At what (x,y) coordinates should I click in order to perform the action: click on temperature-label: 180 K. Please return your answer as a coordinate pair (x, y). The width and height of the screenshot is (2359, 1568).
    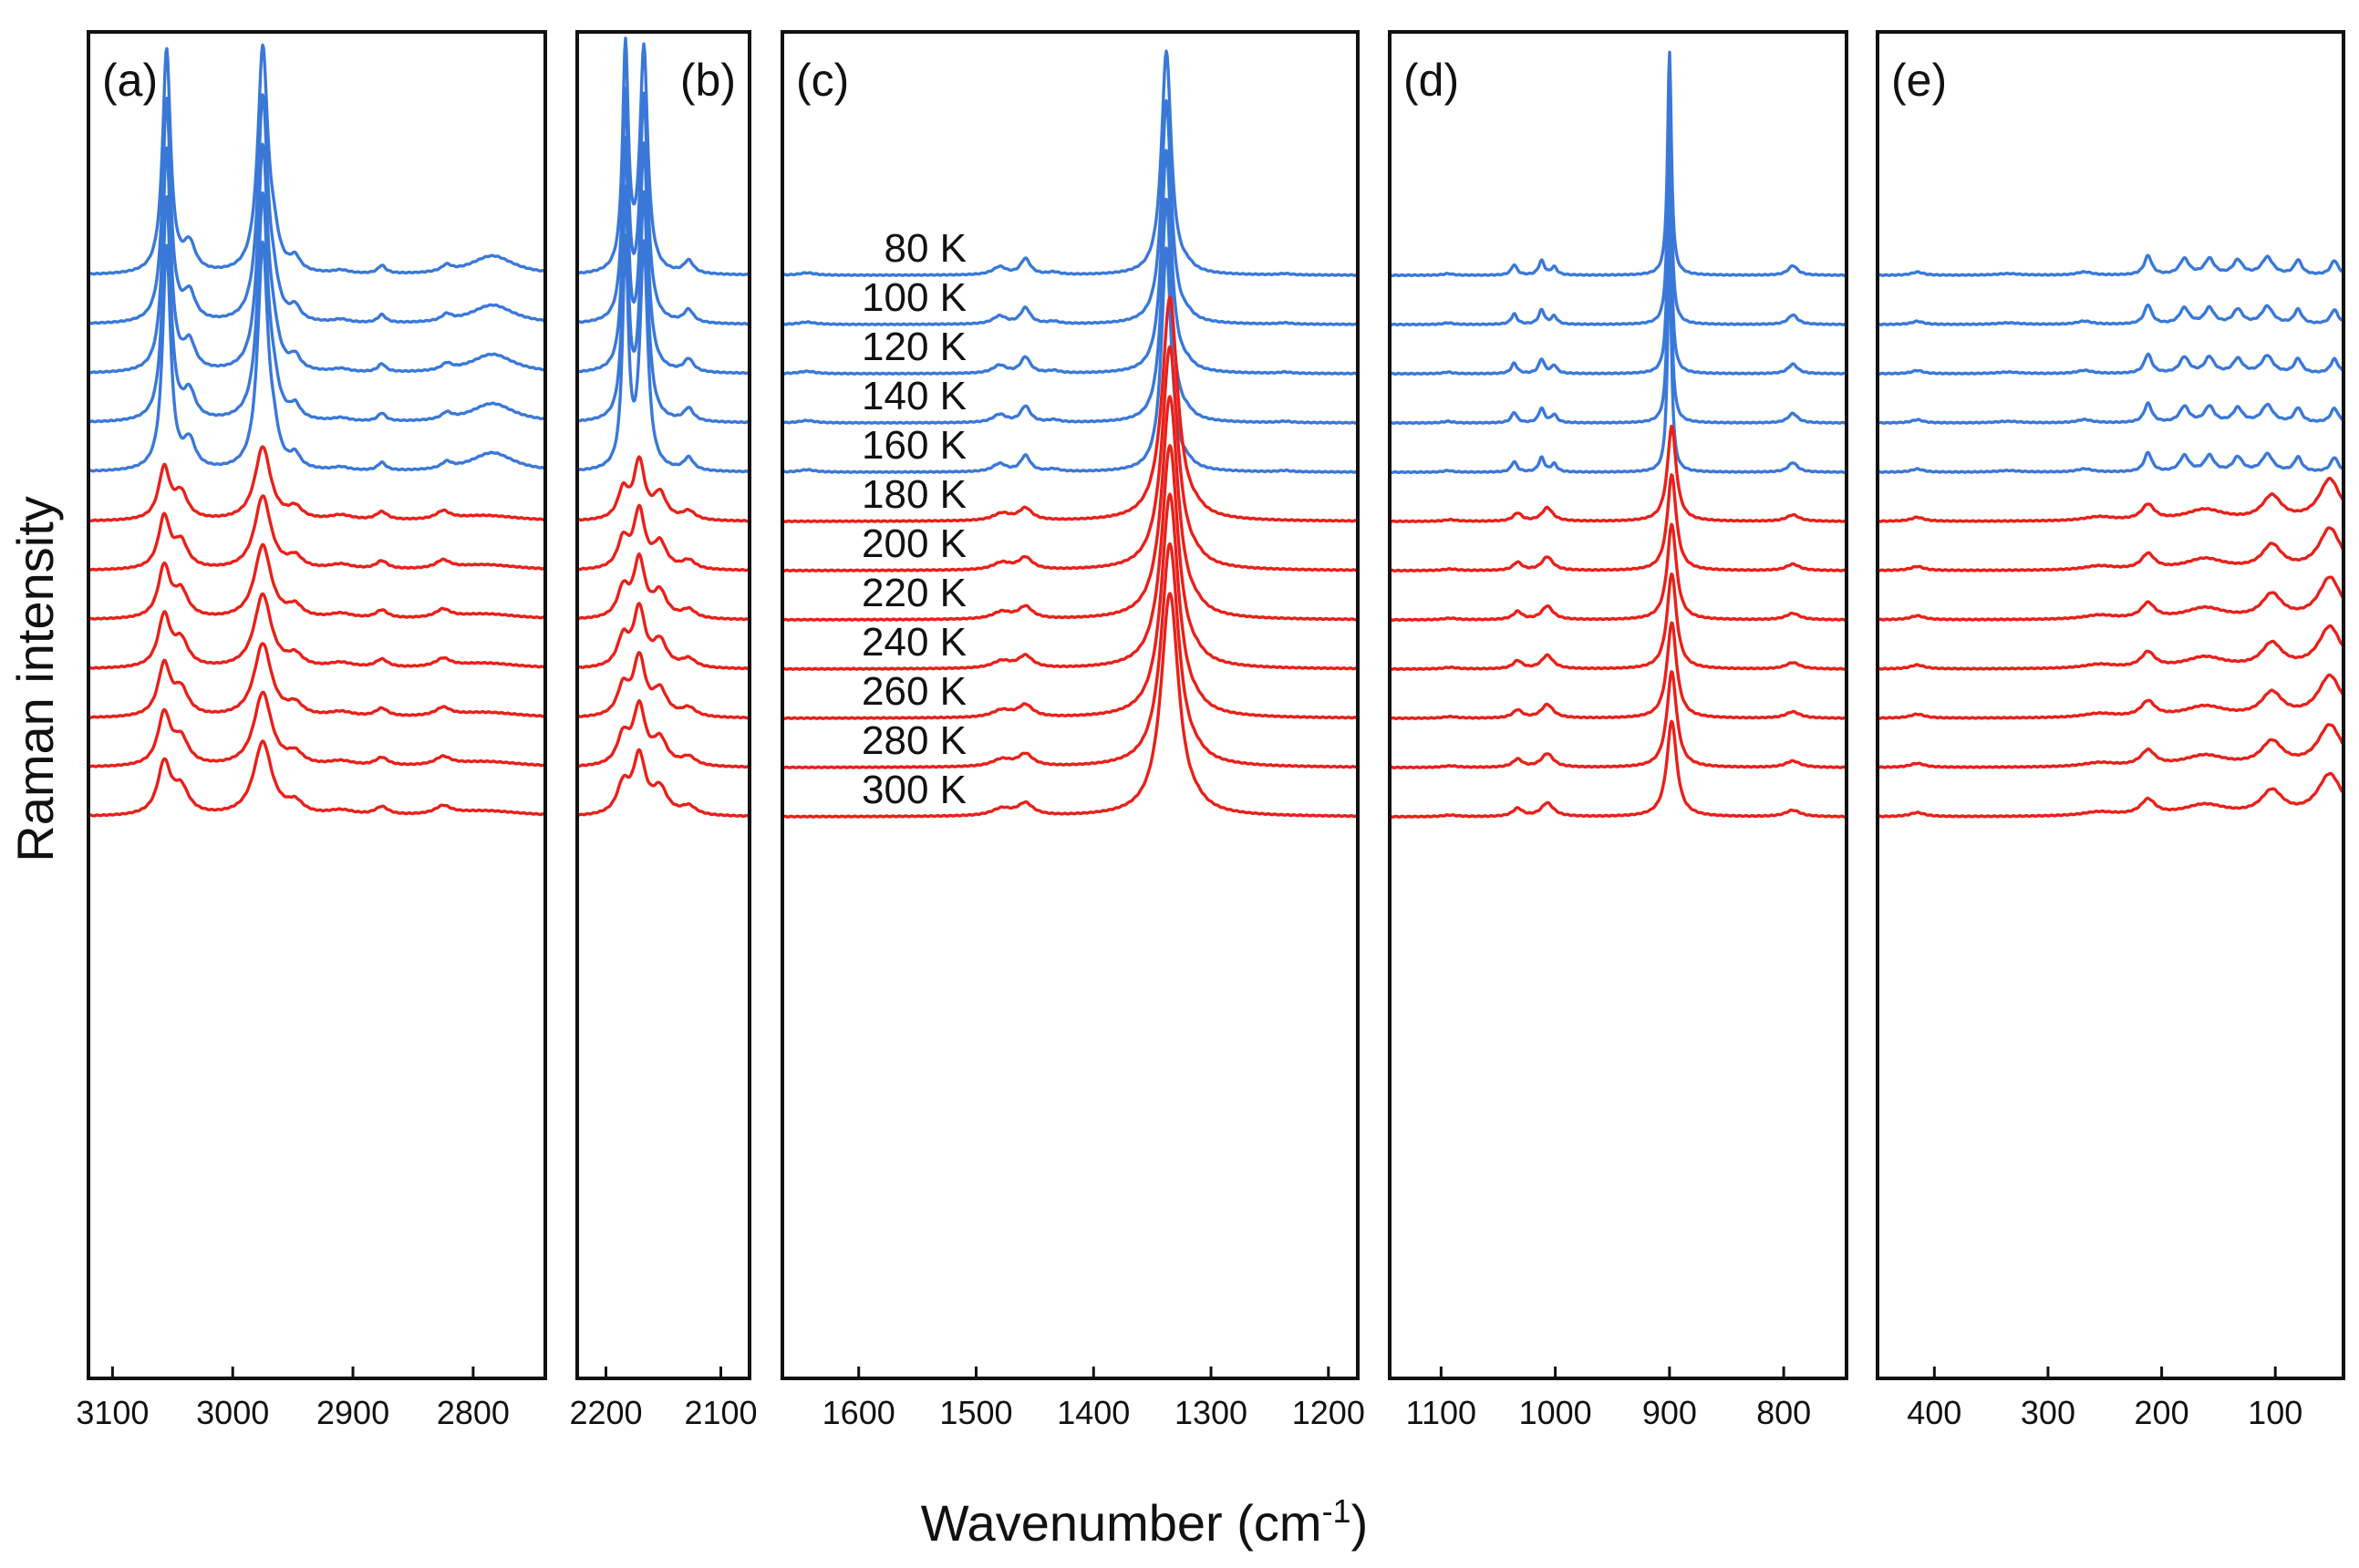
    Looking at the image, I should click on (914, 494).